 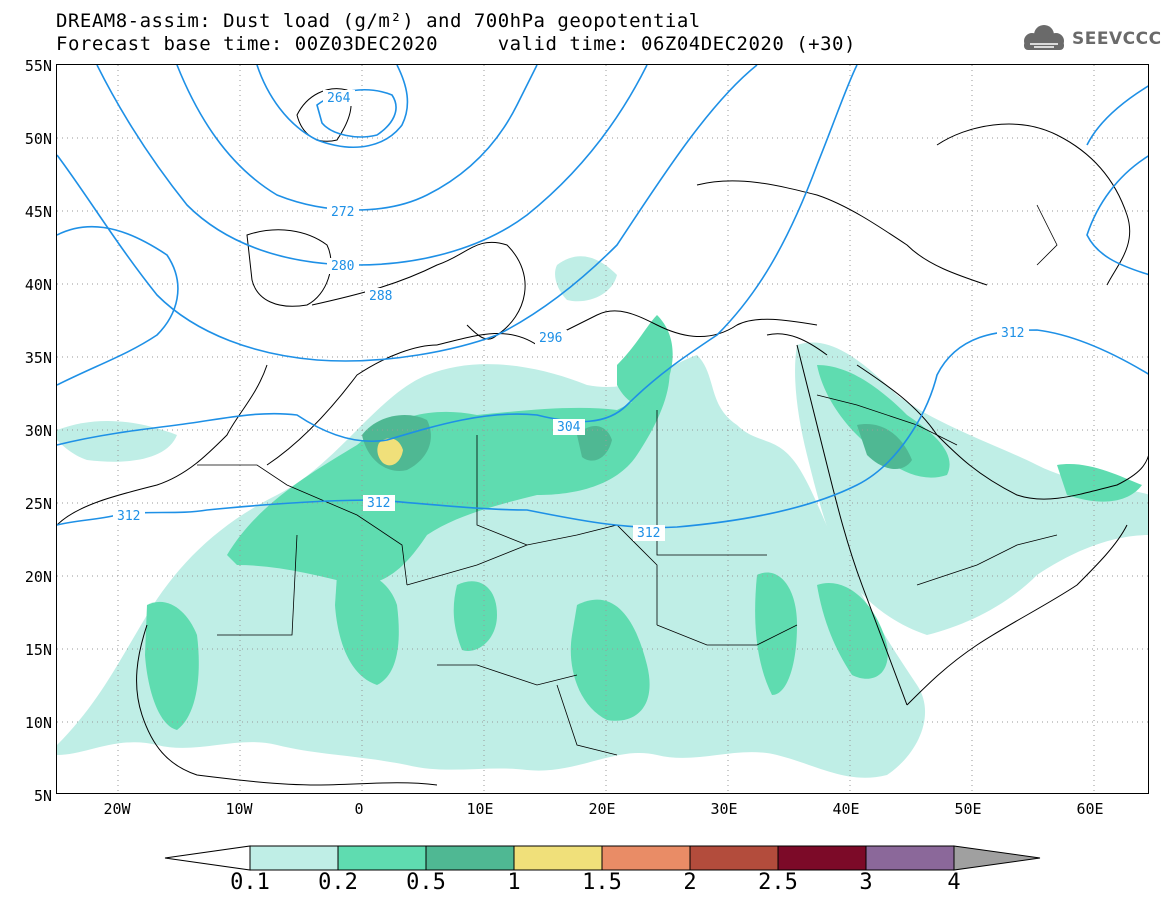 I want to click on lon-label-60e: 60E, so click(x=1090, y=809).